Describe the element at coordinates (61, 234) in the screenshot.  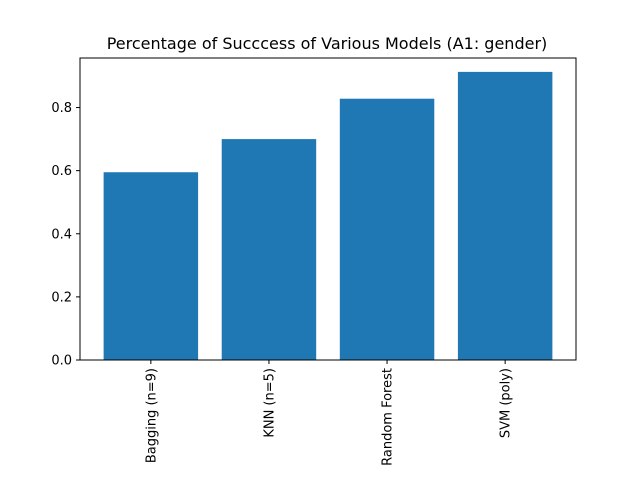
I see `y-tick-label: 0.4` at that location.